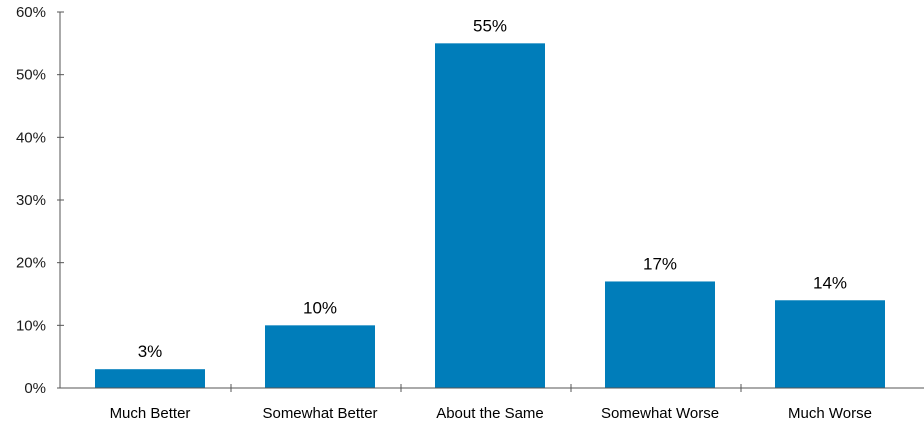 This screenshot has height=424, width=924. What do you see at coordinates (320, 307) in the screenshot?
I see `data-label: 10%` at bounding box center [320, 307].